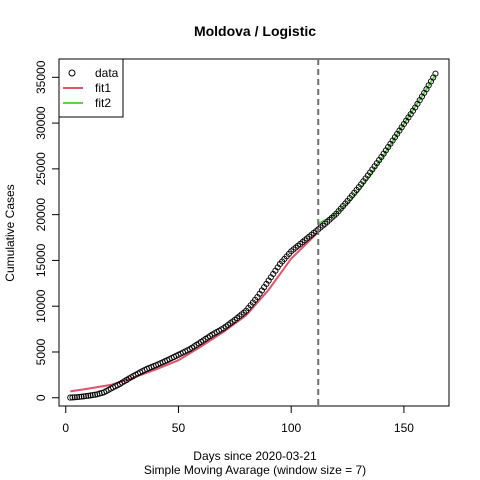  Describe the element at coordinates (65, 428) in the screenshot. I see `x-tick-label: 0` at that location.